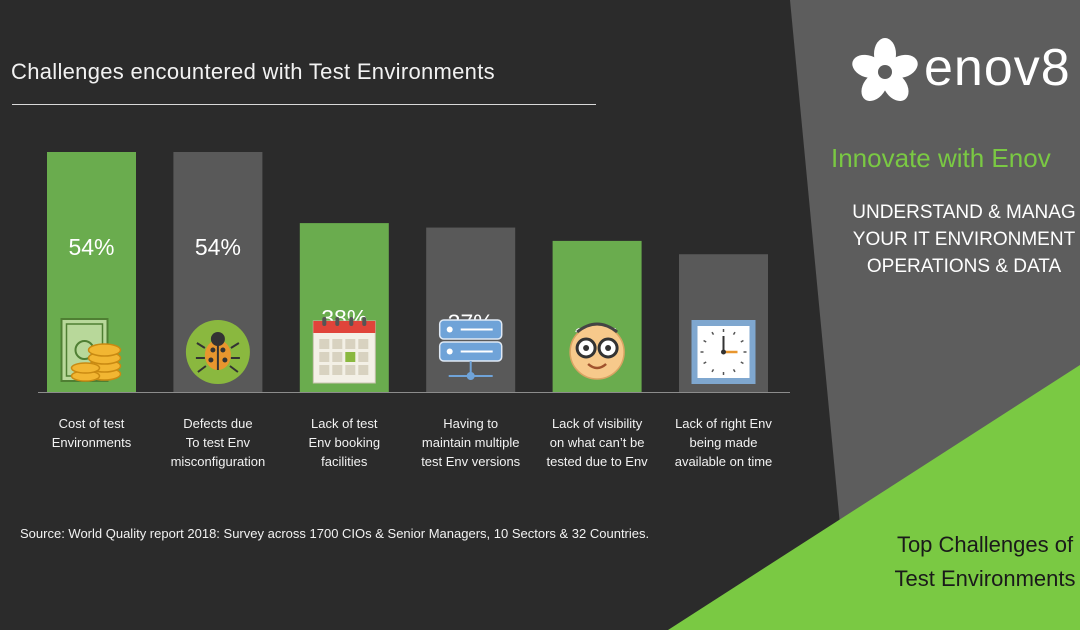  I want to click on panel-line-2: YOUR IT ENVIRONMENT, so click(964, 239).